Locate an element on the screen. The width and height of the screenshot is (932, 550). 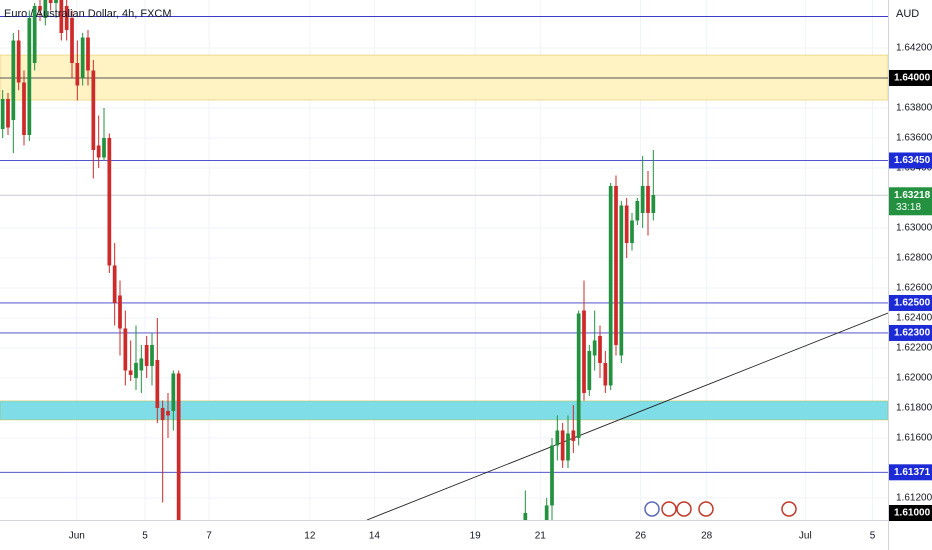
x-tick-label: Jun is located at coordinates (77, 536).